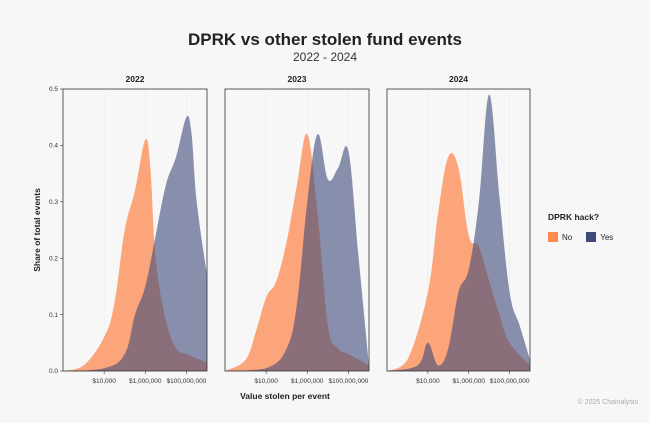 The width and height of the screenshot is (650, 423). I want to click on density-area-2022-yes, so click(135, 243).